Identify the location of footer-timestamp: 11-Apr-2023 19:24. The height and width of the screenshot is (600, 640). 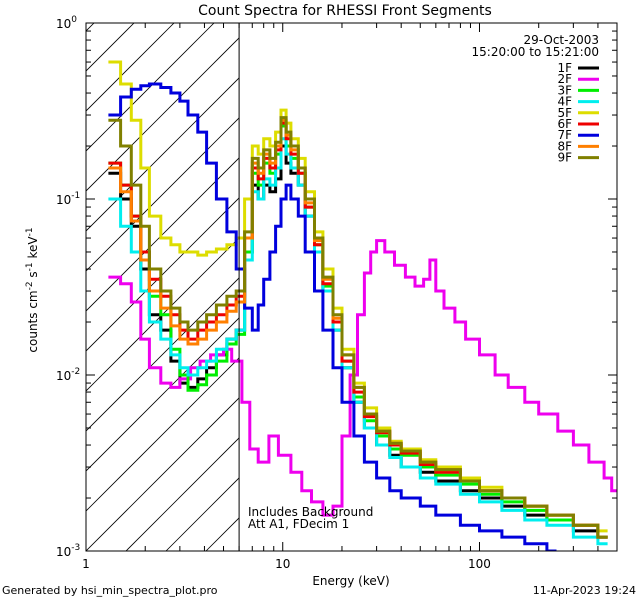
(584, 590).